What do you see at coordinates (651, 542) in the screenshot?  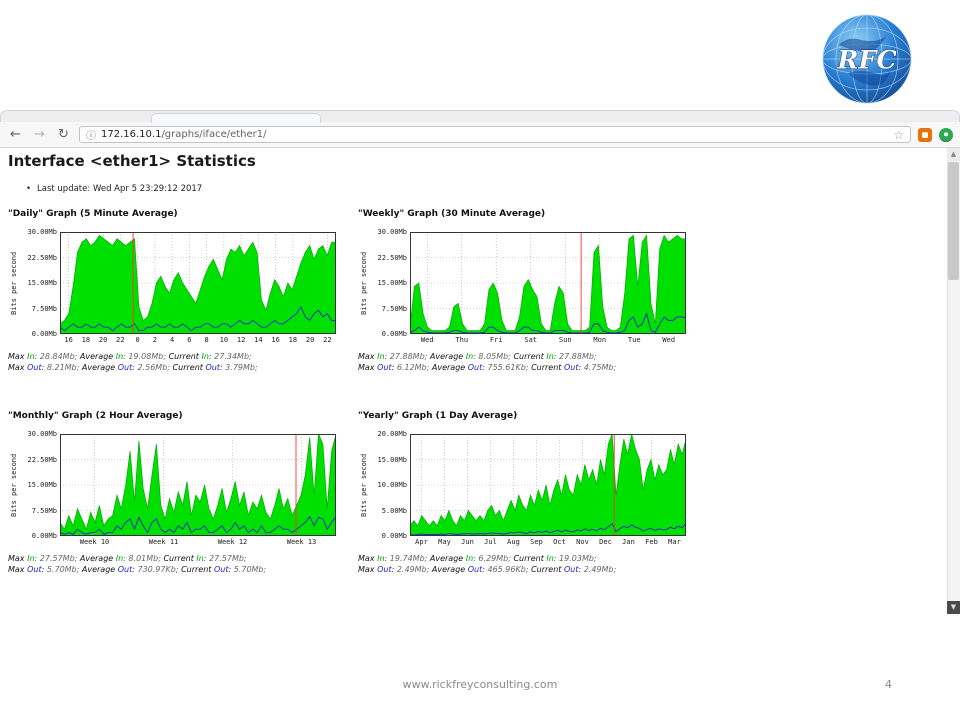 I see `x-tick-label: Feb` at bounding box center [651, 542].